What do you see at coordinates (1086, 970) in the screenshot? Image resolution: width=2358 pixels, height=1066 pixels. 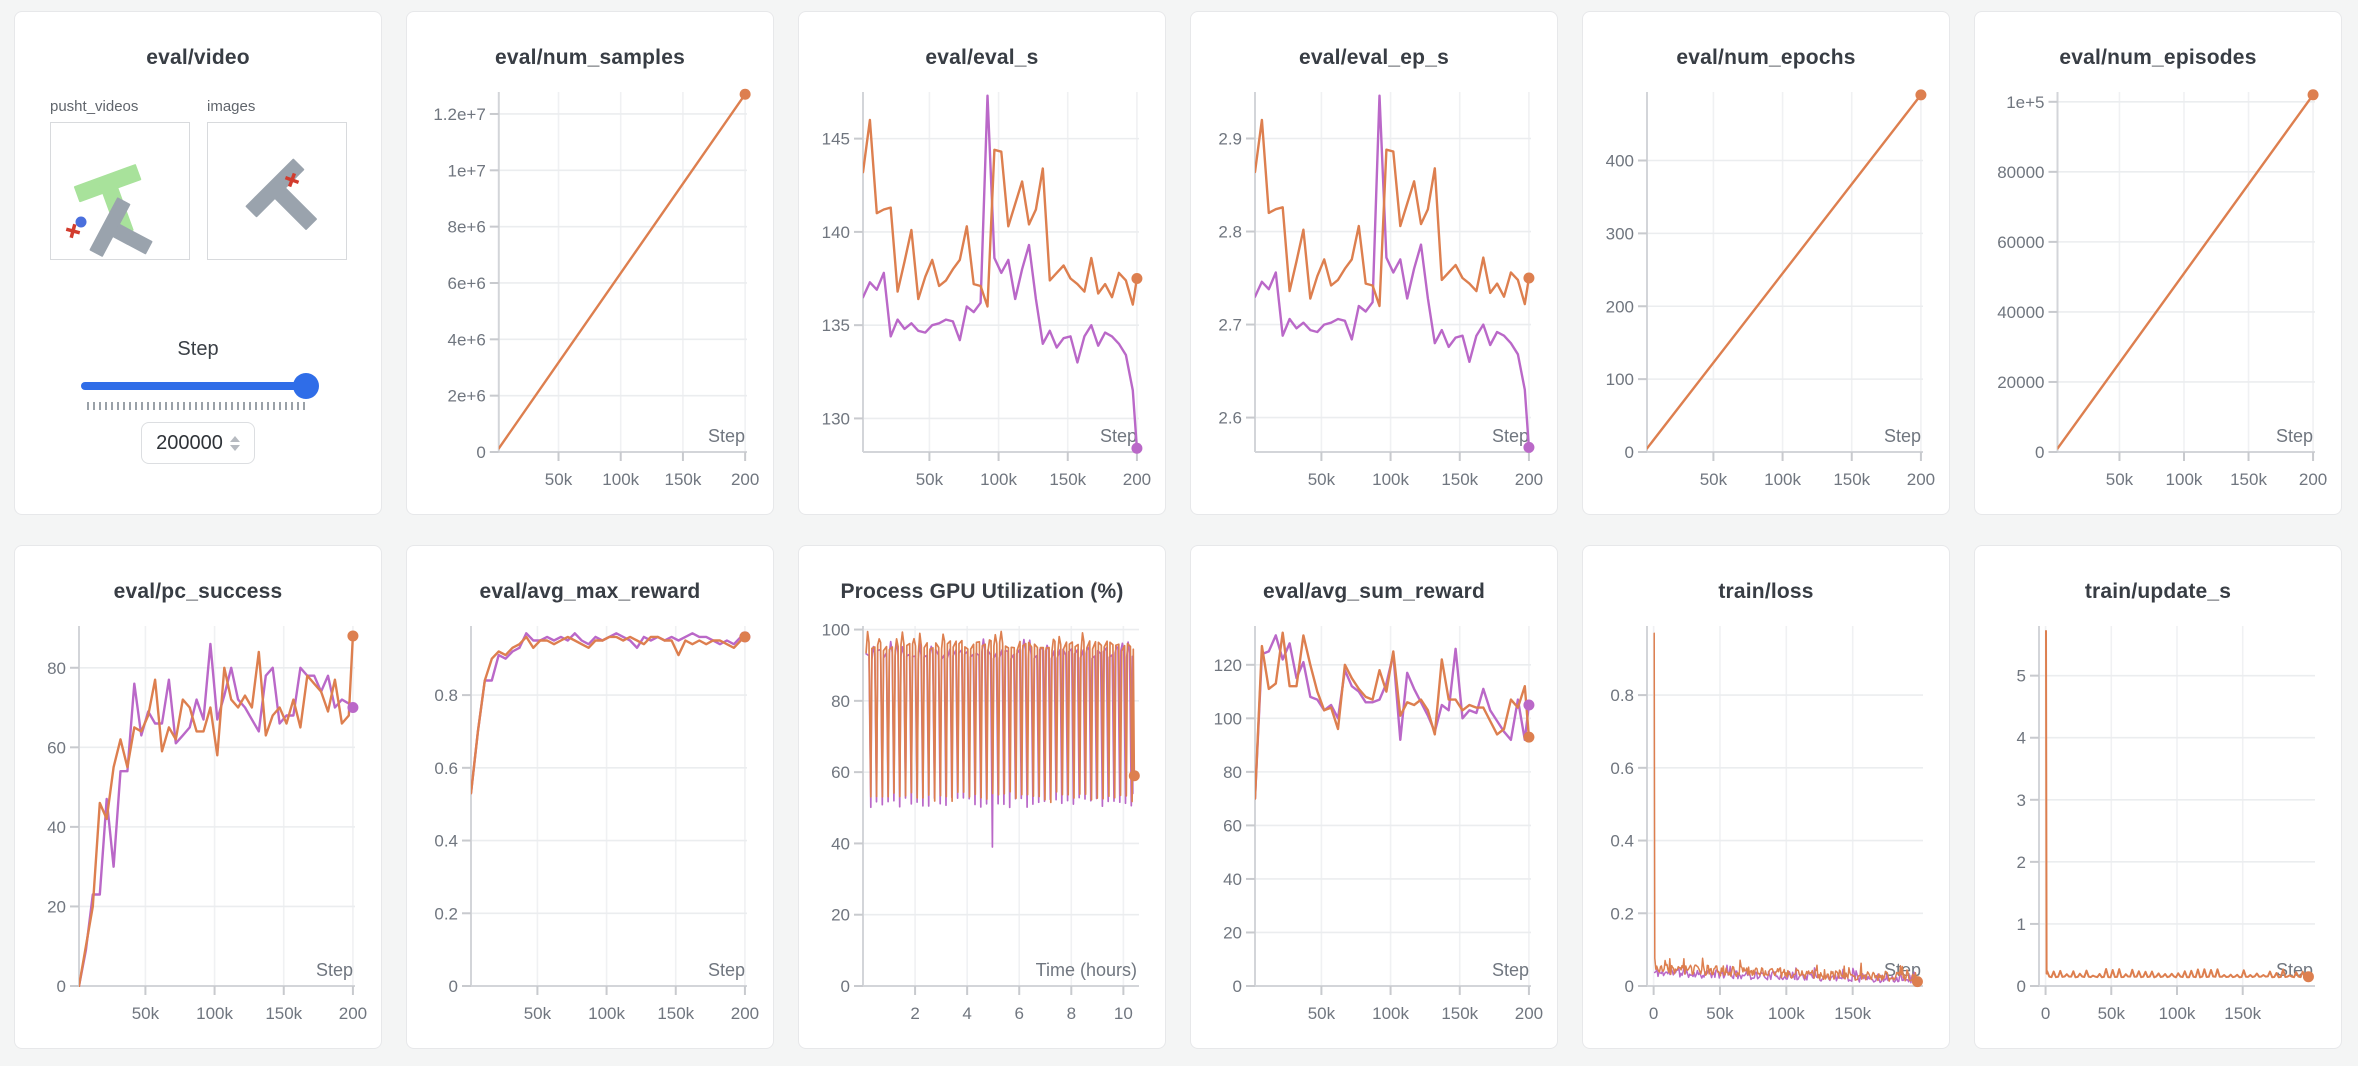 I see `svg-text: Time (hours)` at bounding box center [1086, 970].